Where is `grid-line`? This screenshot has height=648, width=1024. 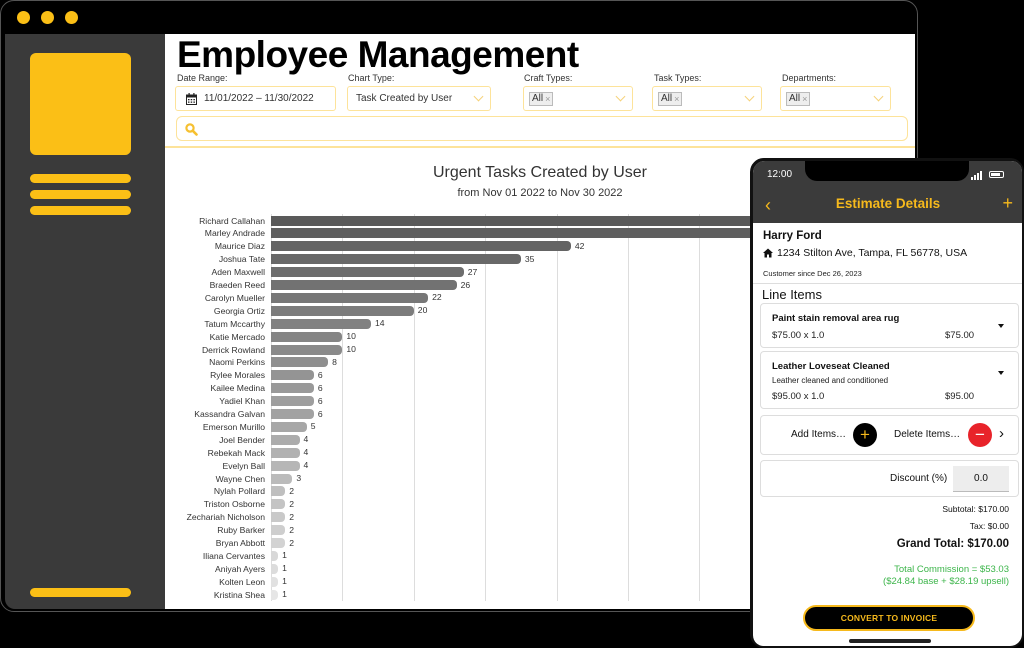 grid-line is located at coordinates (486, 407).